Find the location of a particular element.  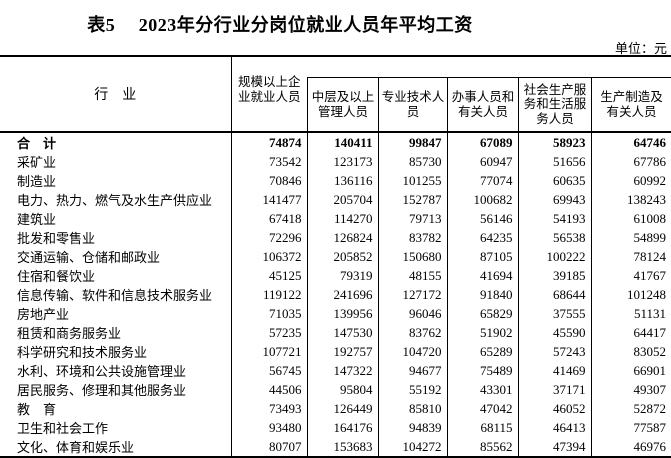

industry-cell: 住宿和餐饮业 is located at coordinates (56, 276).